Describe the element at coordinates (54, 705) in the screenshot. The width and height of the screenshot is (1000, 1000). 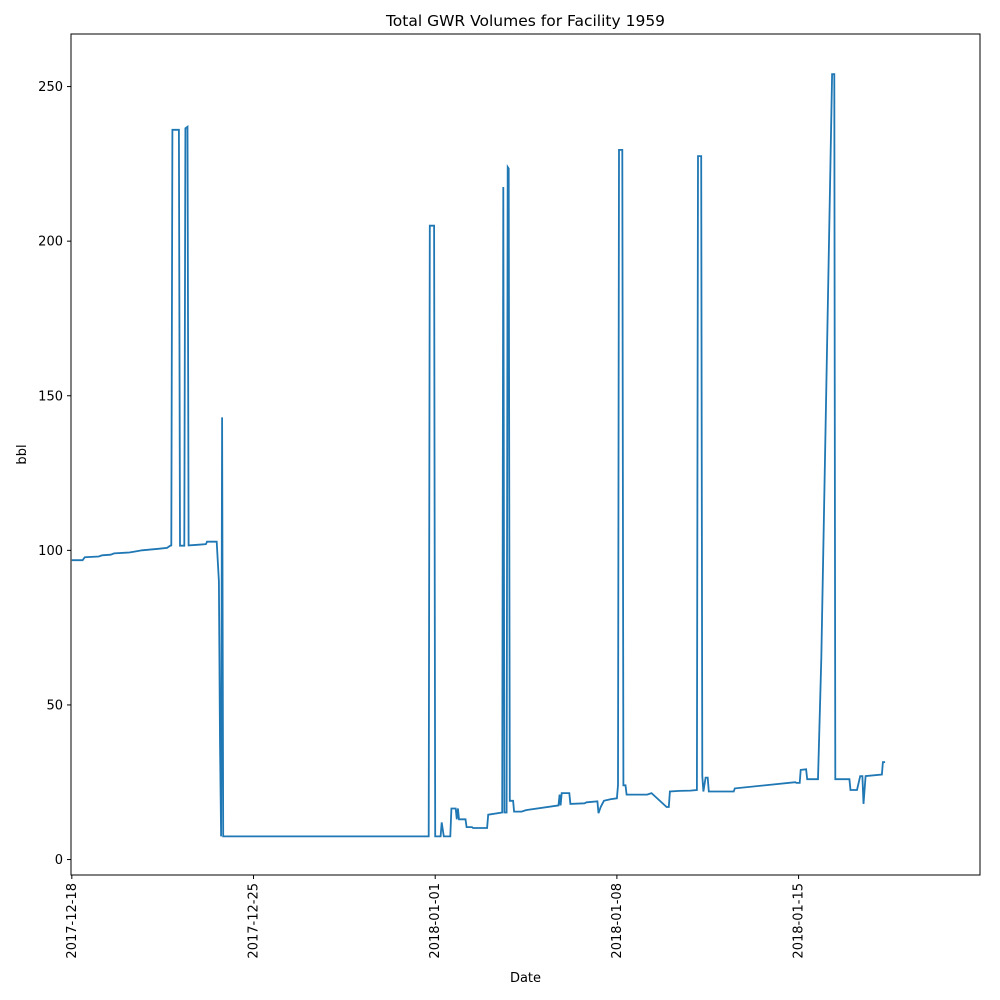
I see `y-tick-label: 50` at that location.